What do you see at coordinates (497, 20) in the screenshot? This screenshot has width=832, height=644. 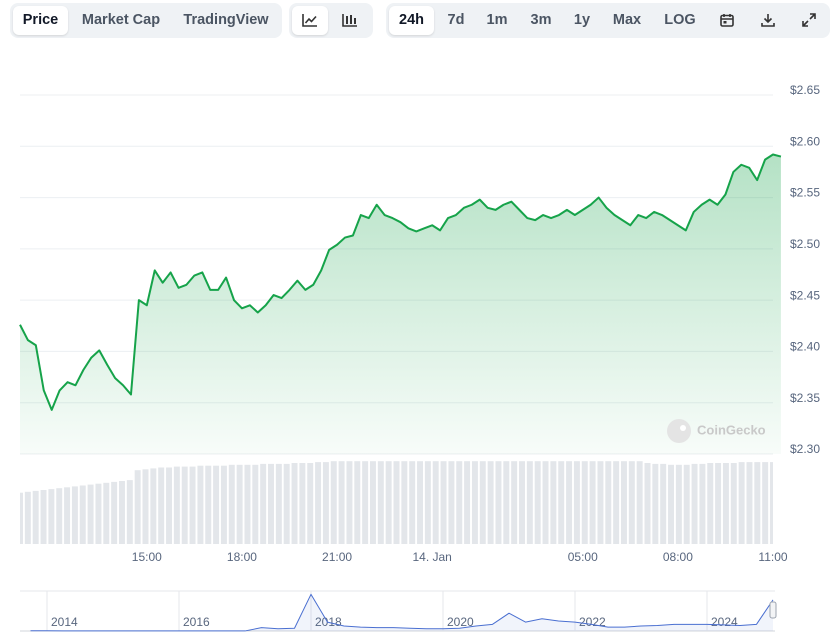 I see `range-button: 1m` at bounding box center [497, 20].